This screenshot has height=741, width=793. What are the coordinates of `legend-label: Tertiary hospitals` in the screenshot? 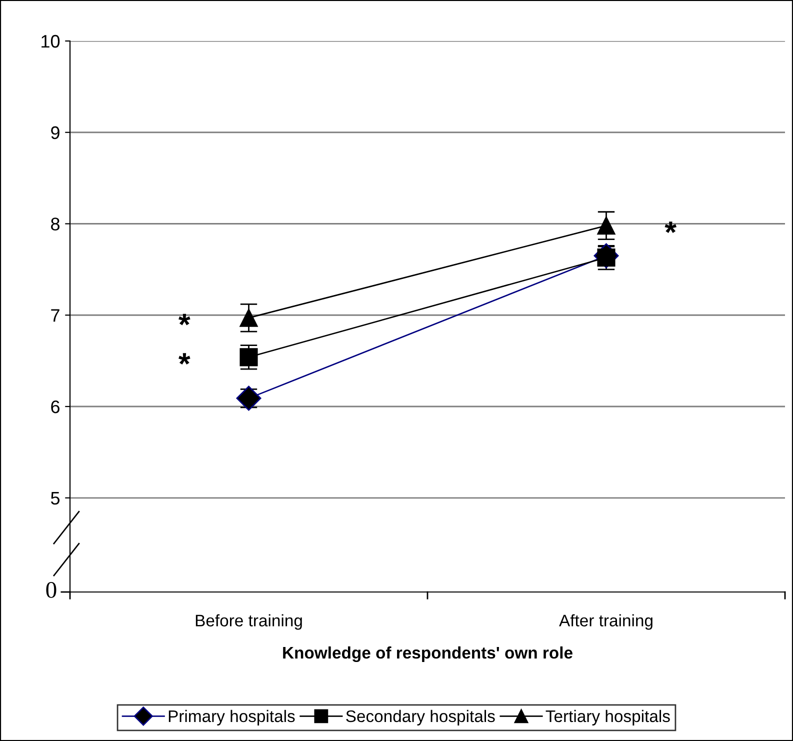 It's located at (608, 718).